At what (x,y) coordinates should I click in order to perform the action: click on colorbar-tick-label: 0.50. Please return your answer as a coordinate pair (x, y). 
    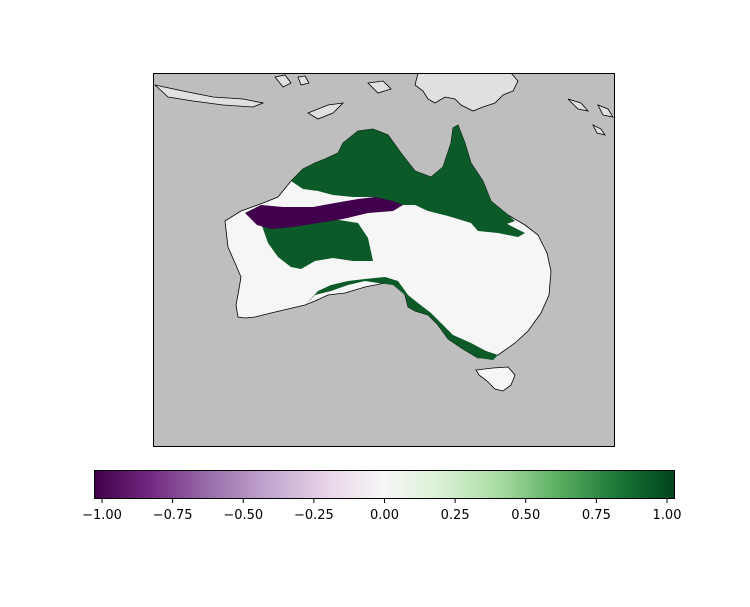
    Looking at the image, I should click on (526, 515).